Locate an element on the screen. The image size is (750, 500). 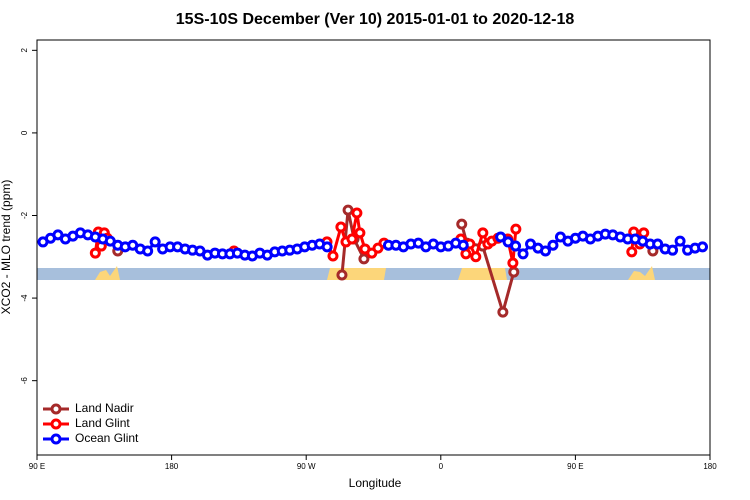
y-tick-label: -2 is located at coordinates (24, 215).